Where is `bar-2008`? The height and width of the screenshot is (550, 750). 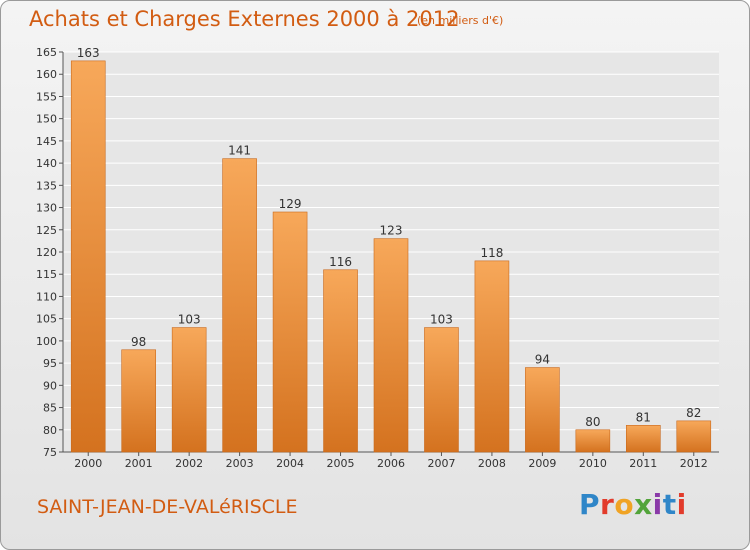 bar-2008 is located at coordinates (492, 356).